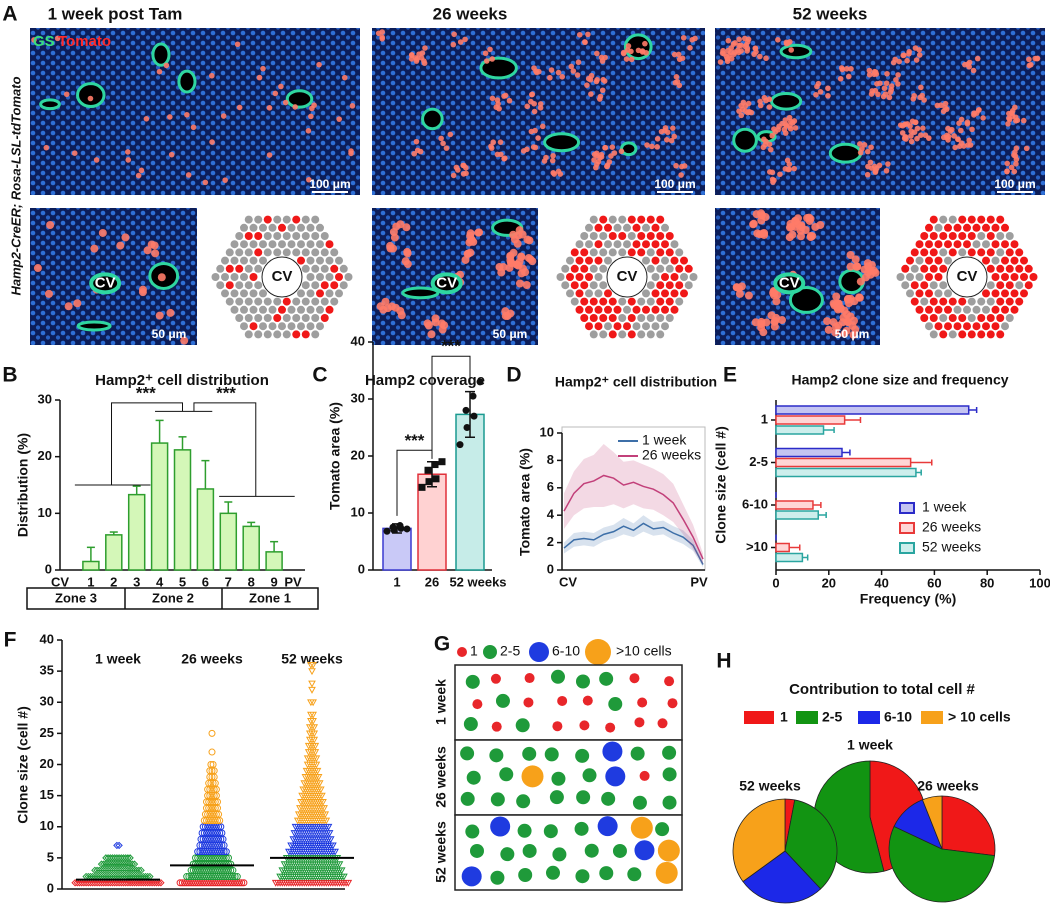  What do you see at coordinates (451, 346) in the screenshot?
I see `significance: ***` at bounding box center [451, 346].